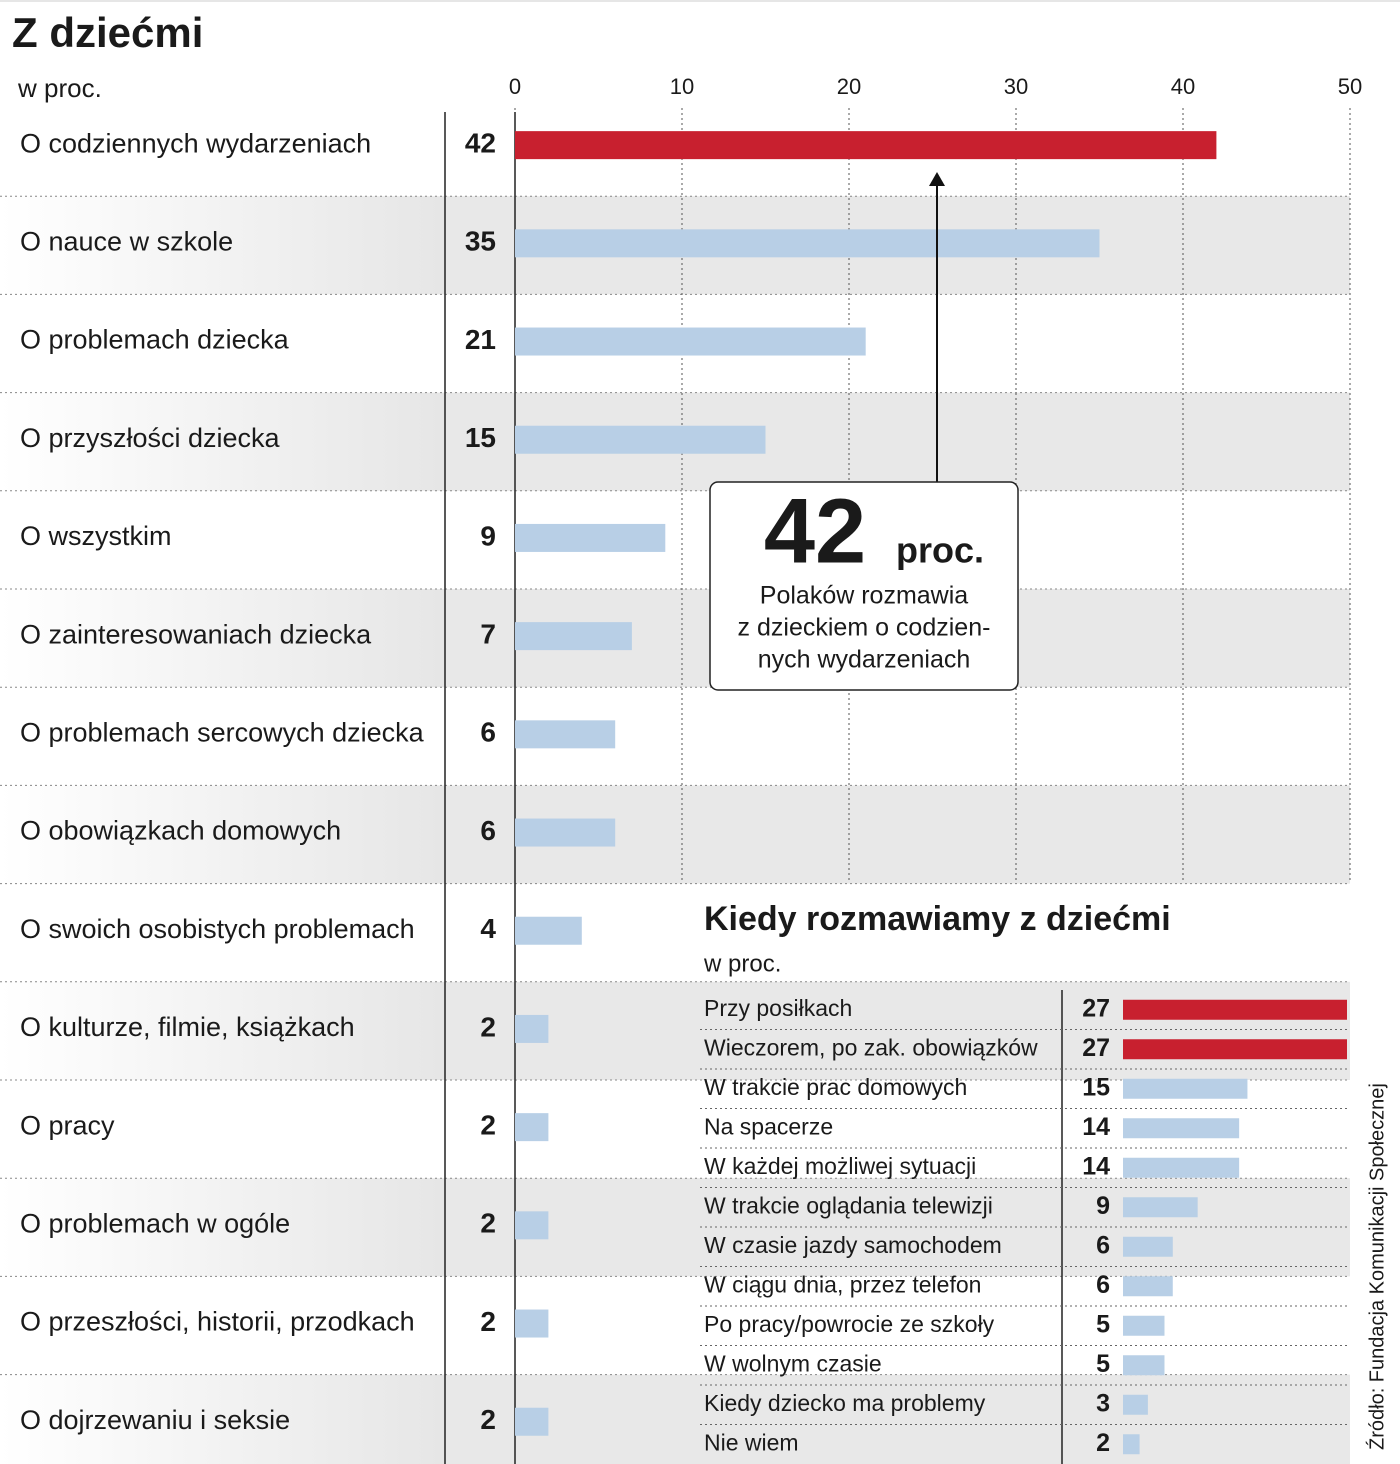 This screenshot has width=1400, height=1464. What do you see at coordinates (150, 438) in the screenshot?
I see `category-label: O przyszłości dziecka` at bounding box center [150, 438].